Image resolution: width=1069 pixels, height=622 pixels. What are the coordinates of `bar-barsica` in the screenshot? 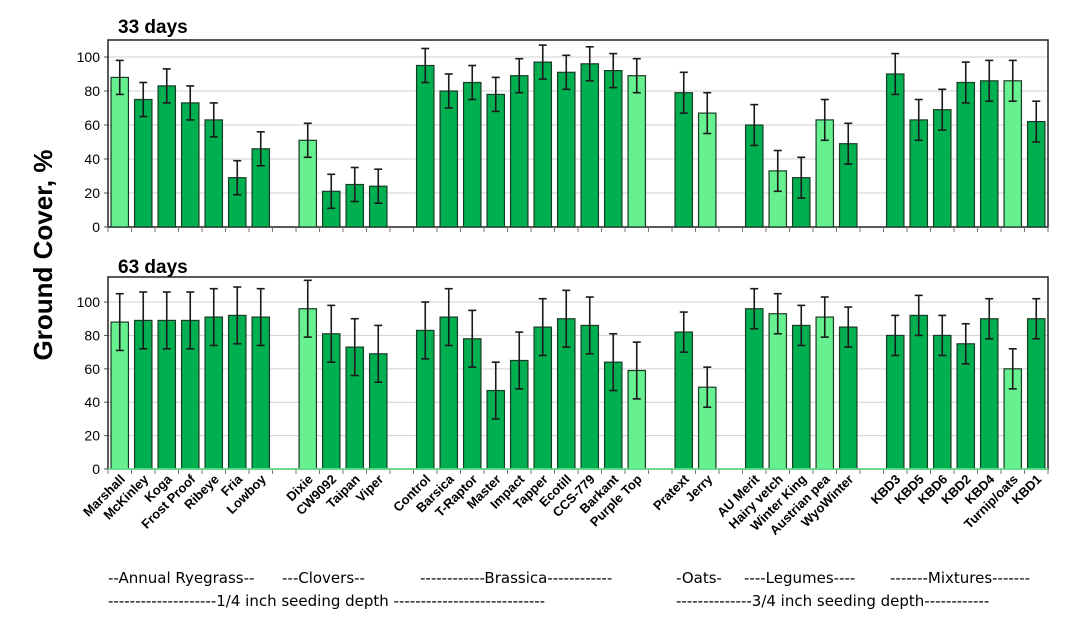 It's located at (449, 159).